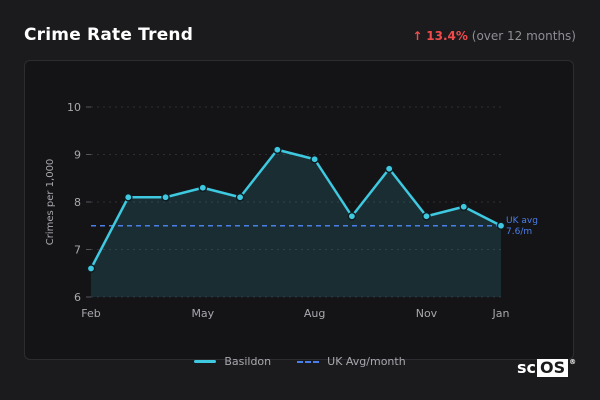 This screenshot has width=600, height=400. I want to click on data-point-aug, so click(314, 159).